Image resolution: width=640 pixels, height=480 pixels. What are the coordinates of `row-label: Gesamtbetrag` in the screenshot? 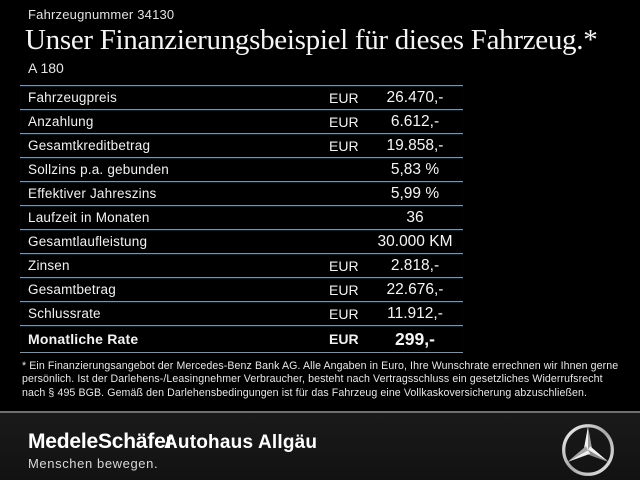 It's located at (72, 289).